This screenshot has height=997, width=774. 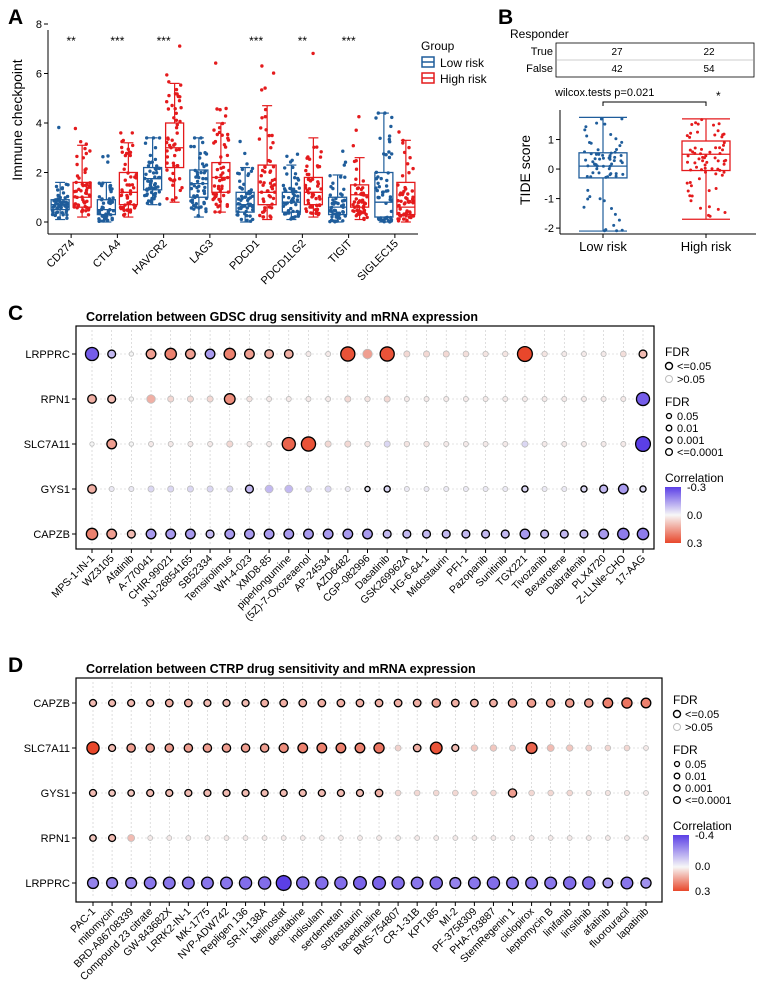 What do you see at coordinates (51, 535) in the screenshot?
I see `gene-label: CAPZB` at bounding box center [51, 535].